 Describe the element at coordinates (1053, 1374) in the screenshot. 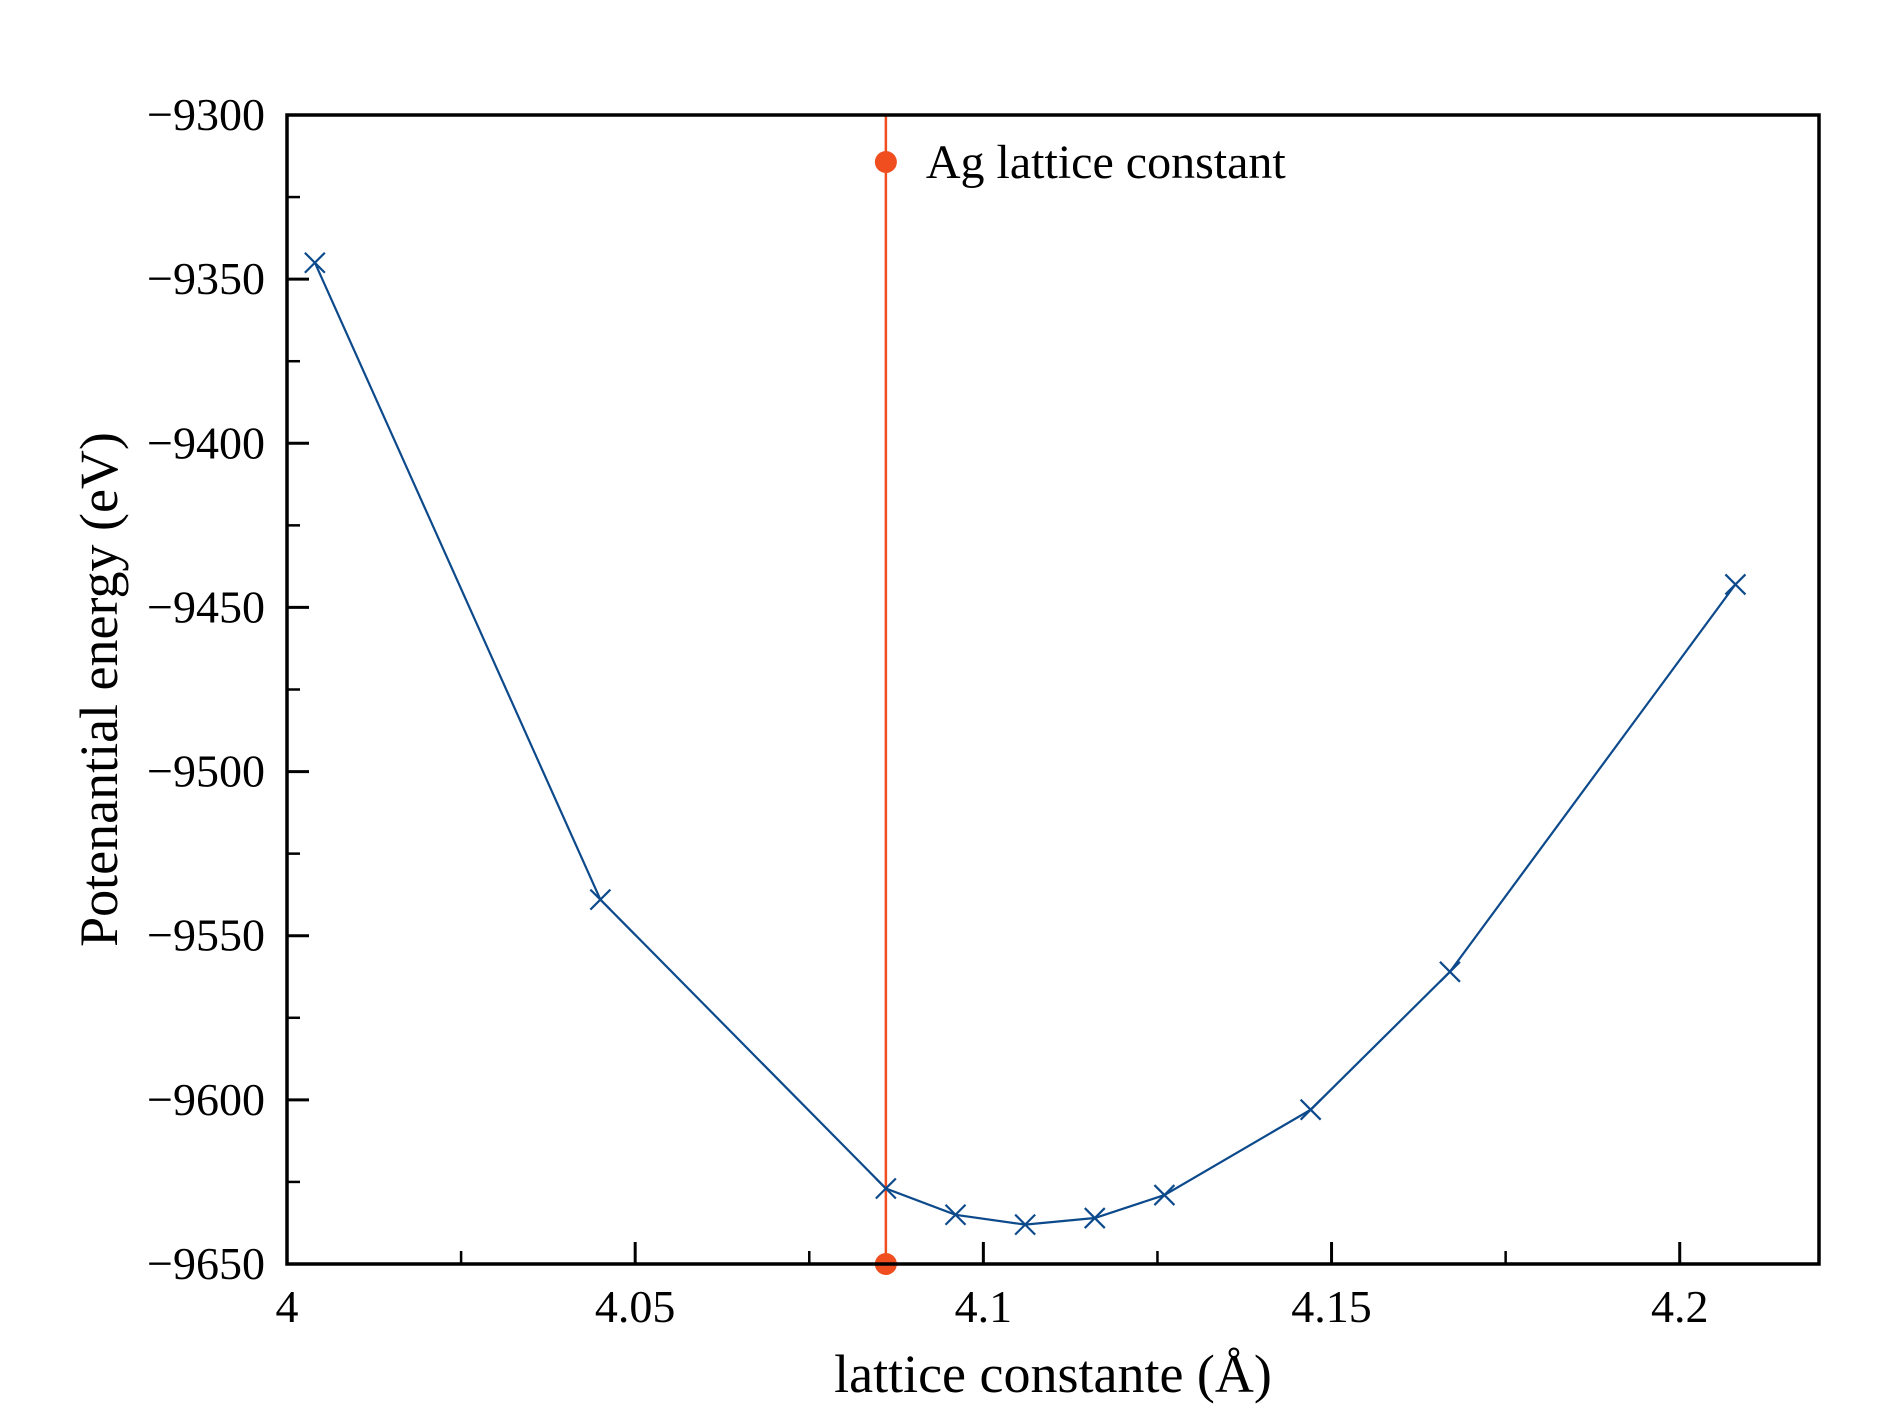

I see `x-axis-title: lattice constante (Å)` at that location.